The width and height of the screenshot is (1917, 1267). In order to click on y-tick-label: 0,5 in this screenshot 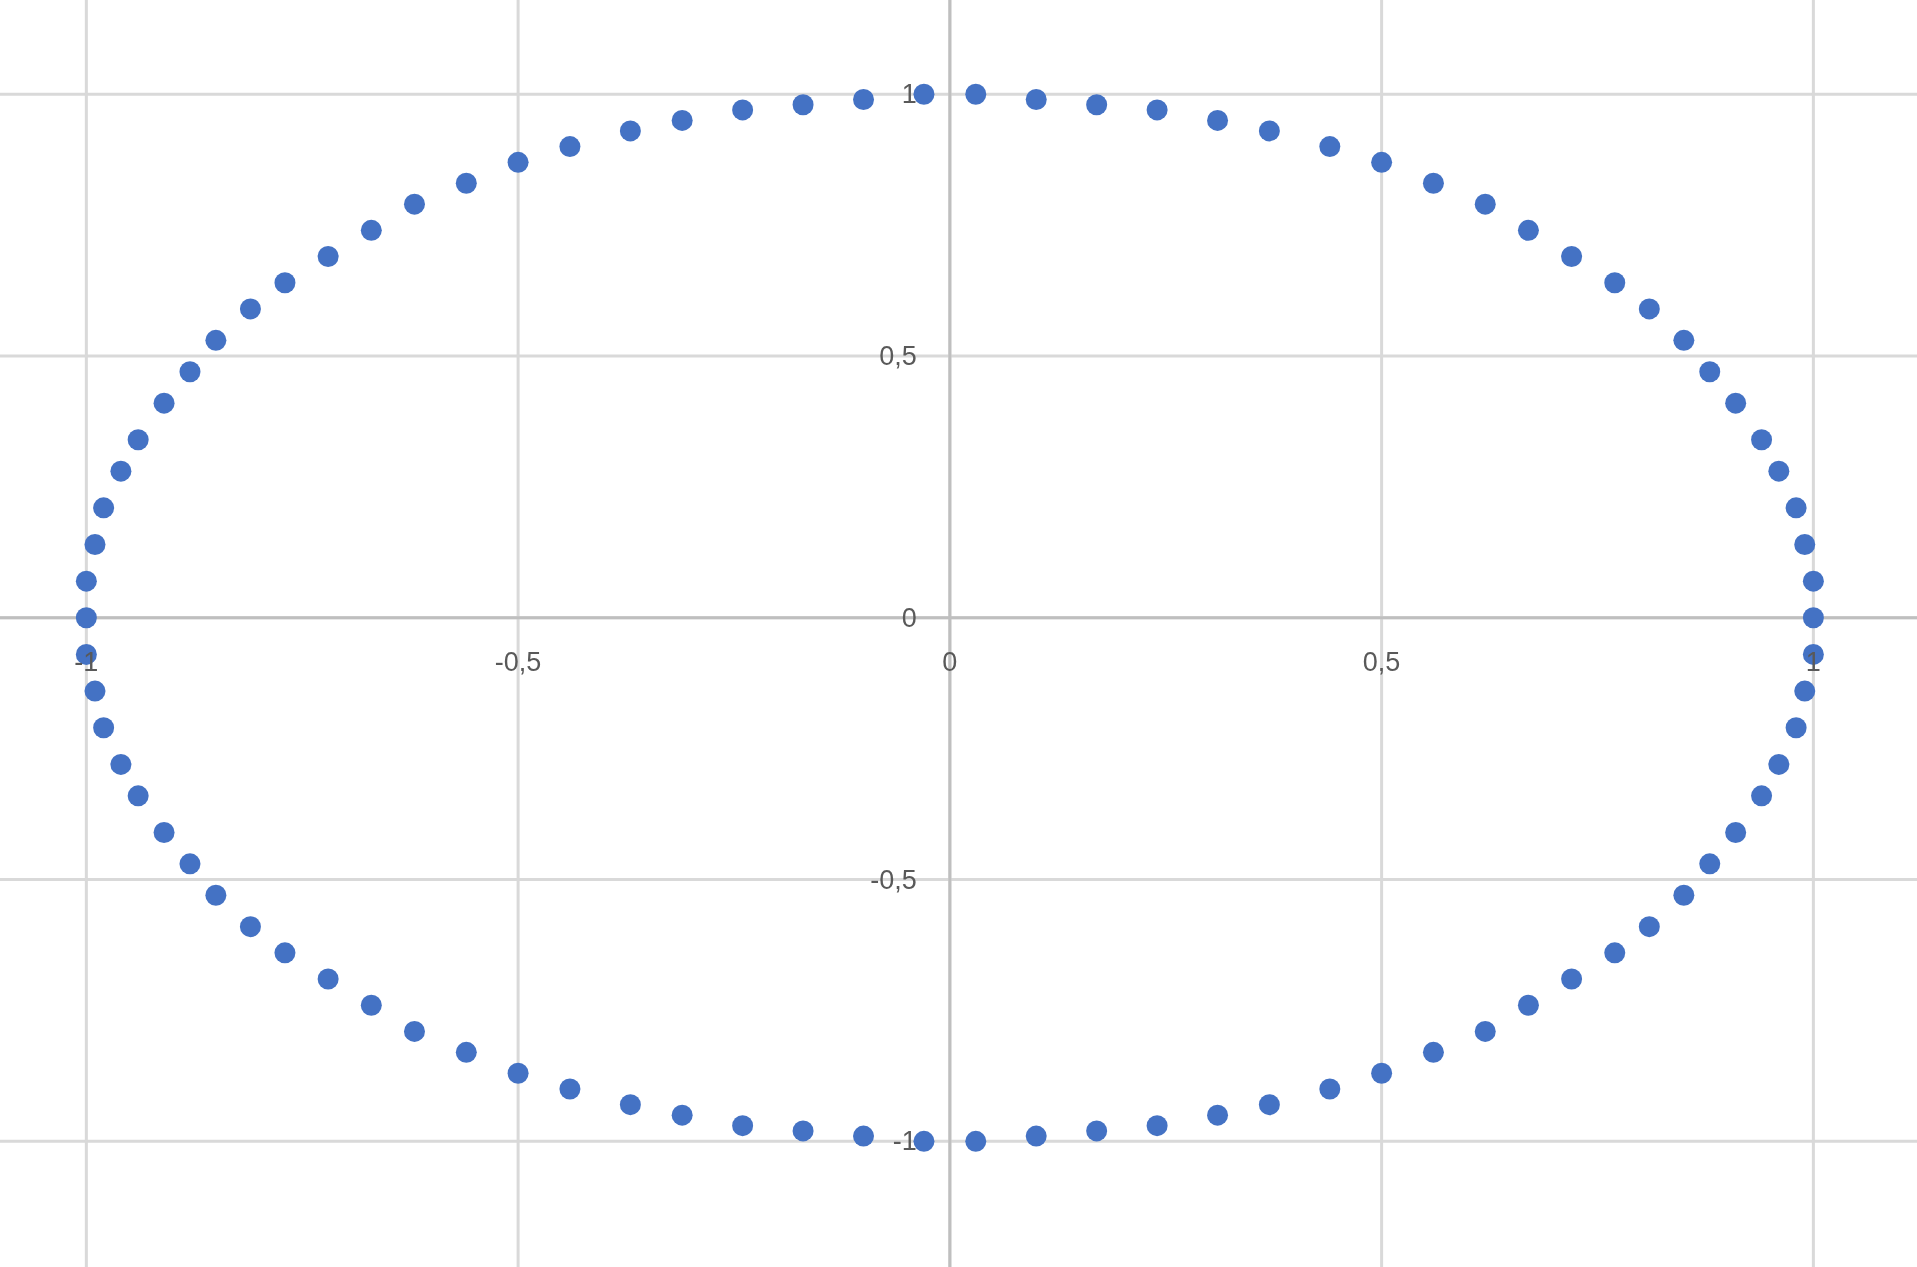, I will do `click(898, 356)`.